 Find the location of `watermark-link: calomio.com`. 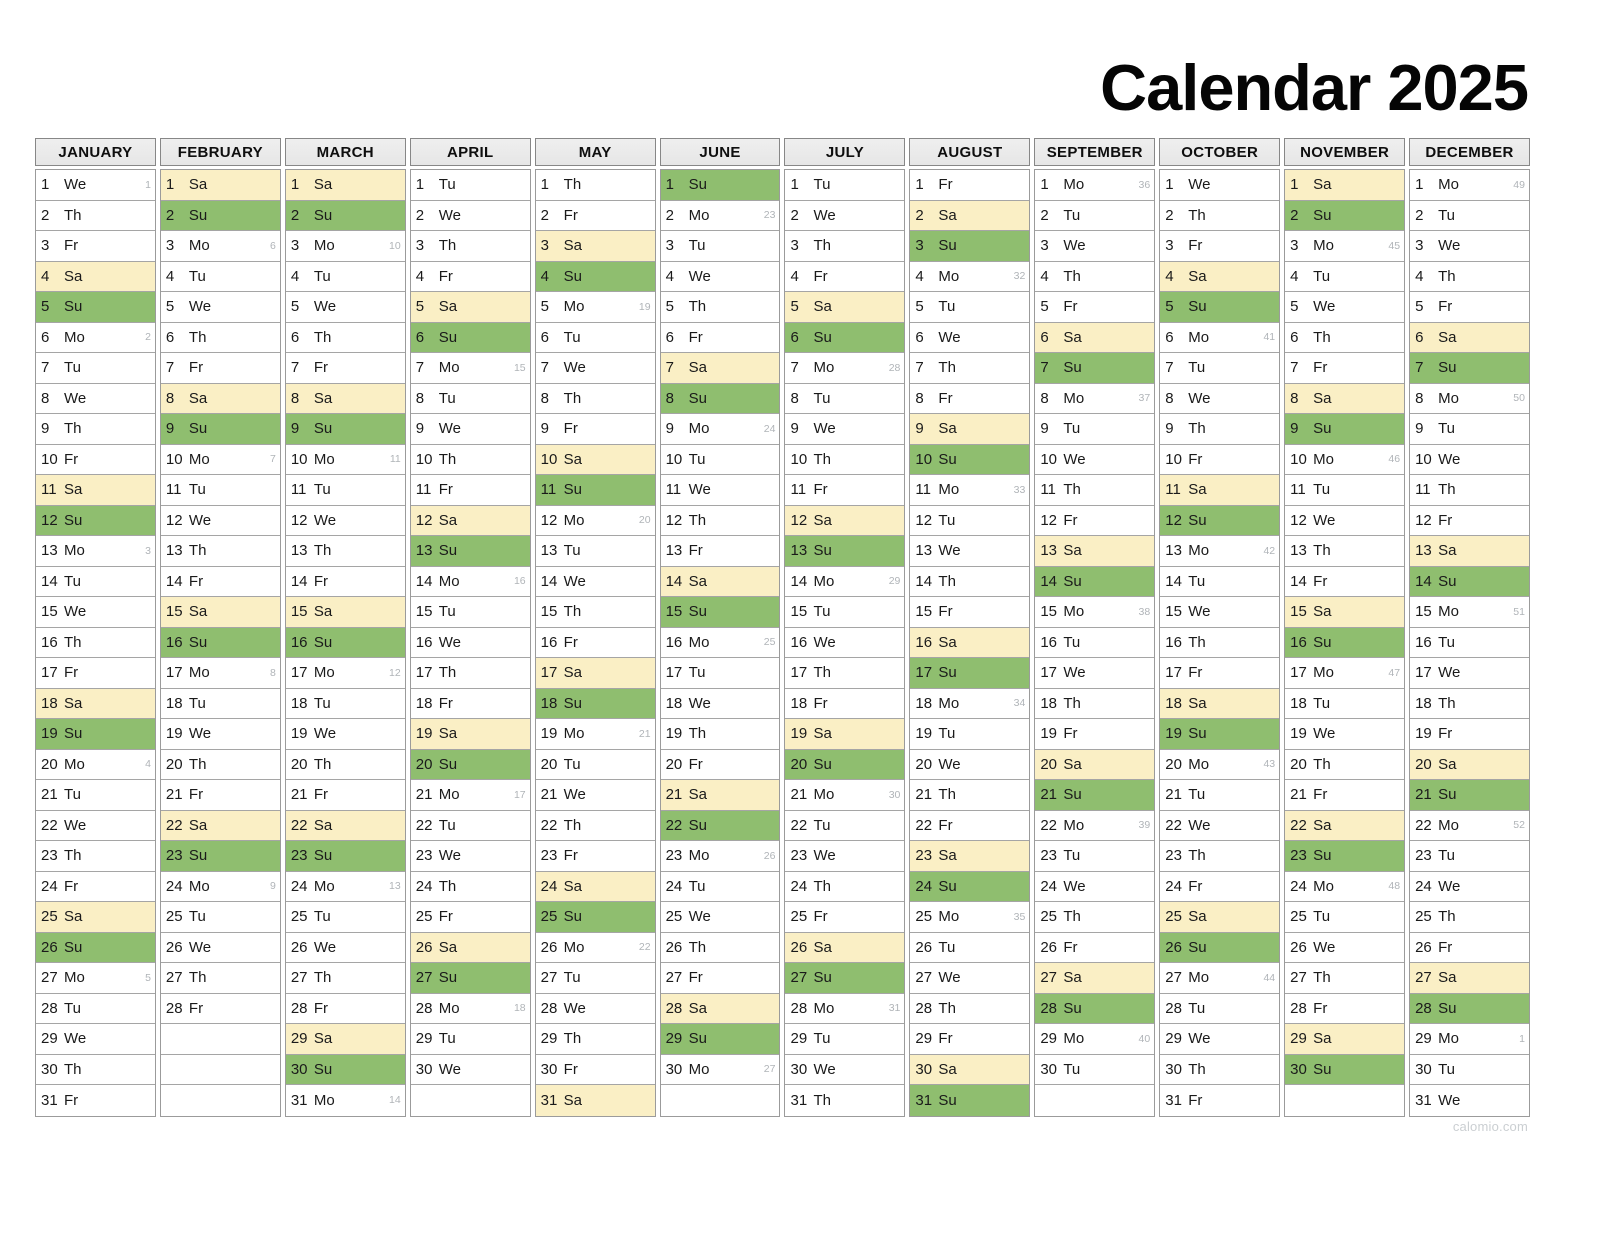

watermark-link: calomio.com is located at coordinates (1490, 1126).